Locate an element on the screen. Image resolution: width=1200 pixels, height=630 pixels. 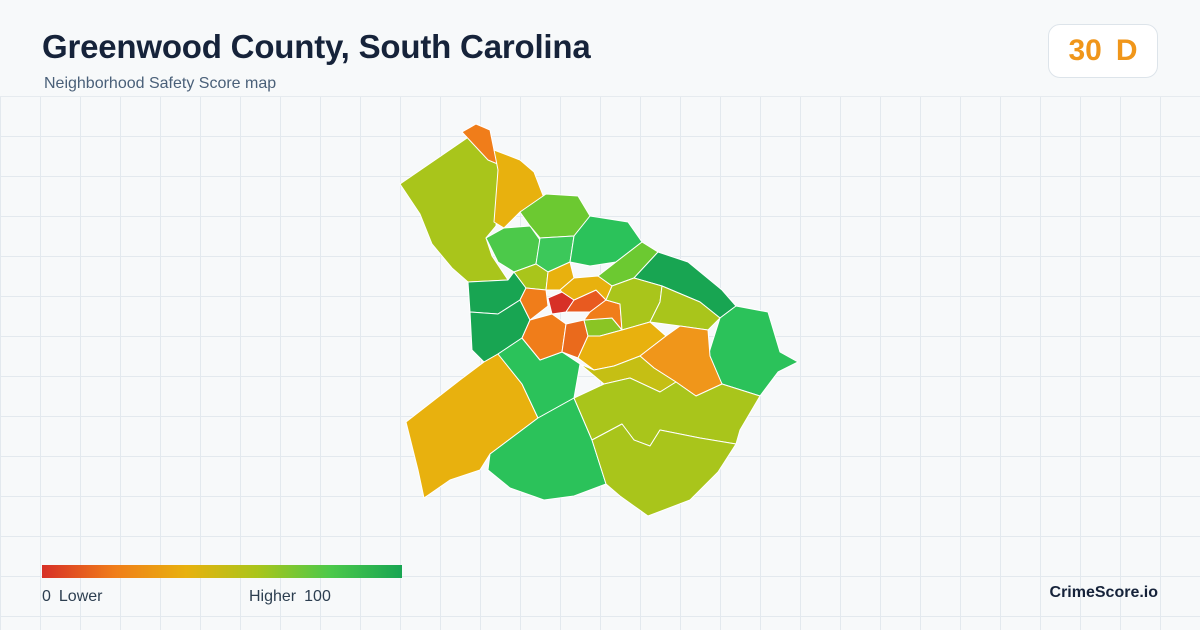
page-subtitle: Neighborhood Safety Score map is located at coordinates (160, 83).